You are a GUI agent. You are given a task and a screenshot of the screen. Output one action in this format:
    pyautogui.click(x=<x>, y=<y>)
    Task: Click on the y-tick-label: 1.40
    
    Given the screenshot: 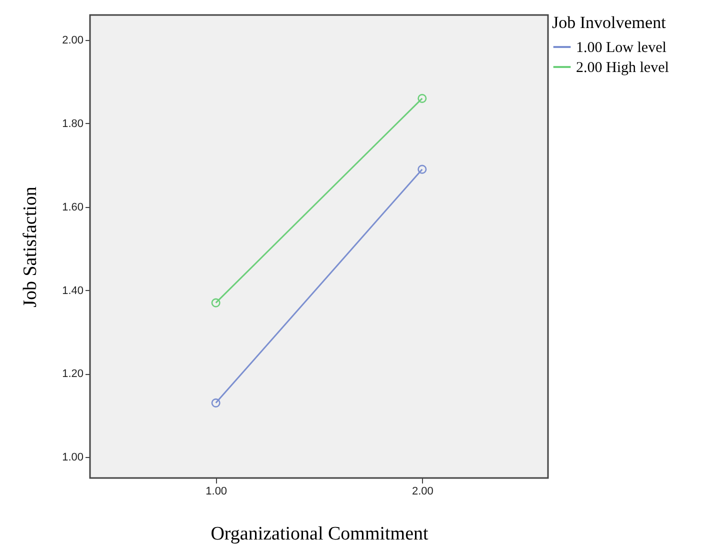 What is the action you would take?
    pyautogui.click(x=73, y=290)
    